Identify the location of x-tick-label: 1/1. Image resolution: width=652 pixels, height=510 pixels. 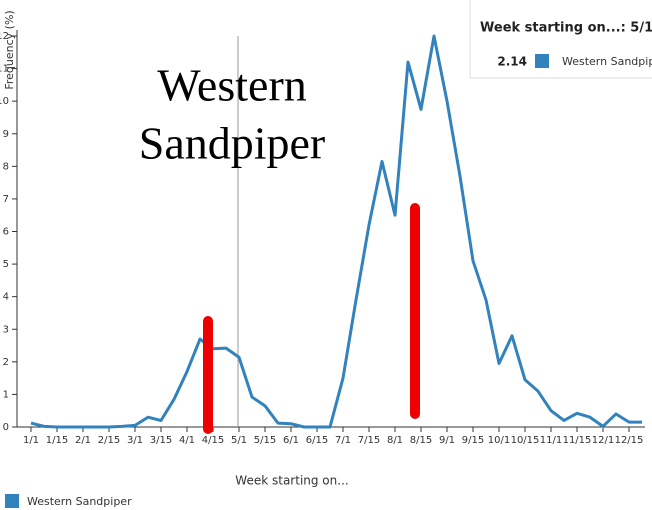
(31, 440).